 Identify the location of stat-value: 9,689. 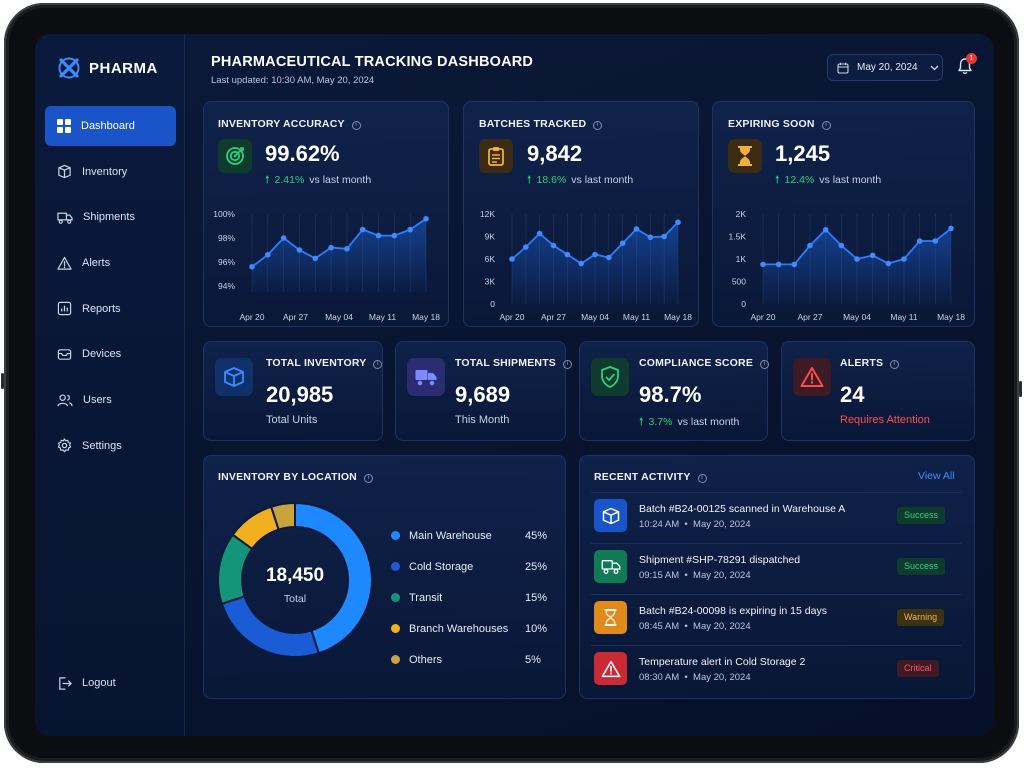
(483, 394).